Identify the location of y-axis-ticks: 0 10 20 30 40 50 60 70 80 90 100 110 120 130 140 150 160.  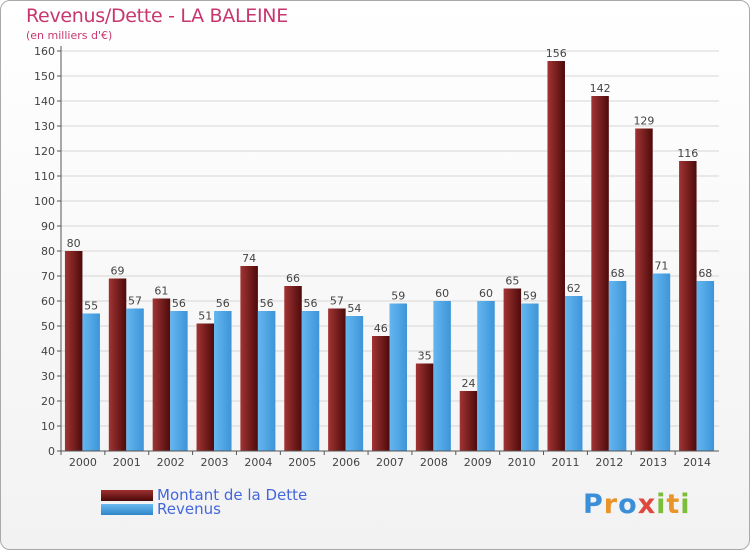
(47, 251).